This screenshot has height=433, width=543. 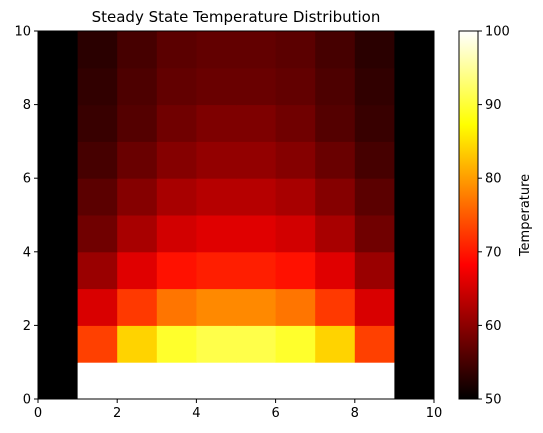 I want to click on colorbar-frame, so click(x=468, y=215).